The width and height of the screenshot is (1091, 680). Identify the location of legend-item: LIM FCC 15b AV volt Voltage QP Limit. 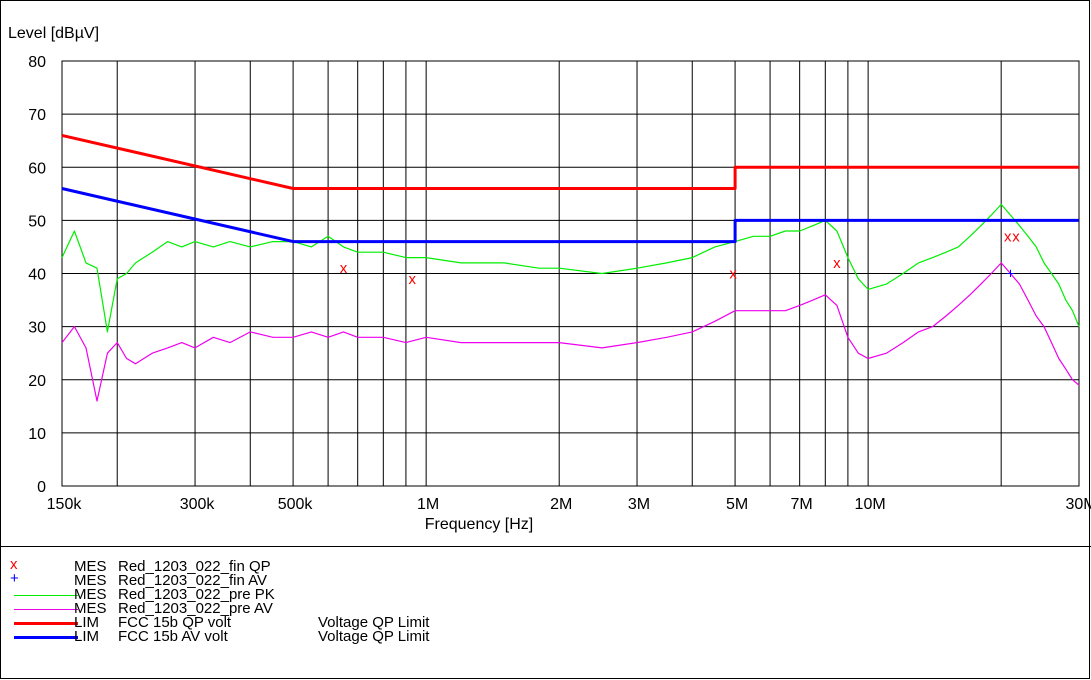
(300, 636).